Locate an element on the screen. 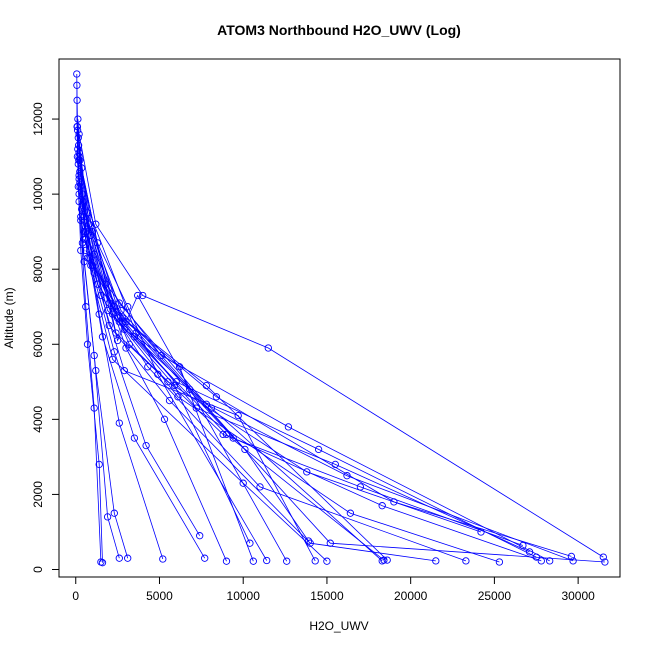 The height and width of the screenshot is (650, 650). y-tick-label: 8000 is located at coordinates (38, 269).